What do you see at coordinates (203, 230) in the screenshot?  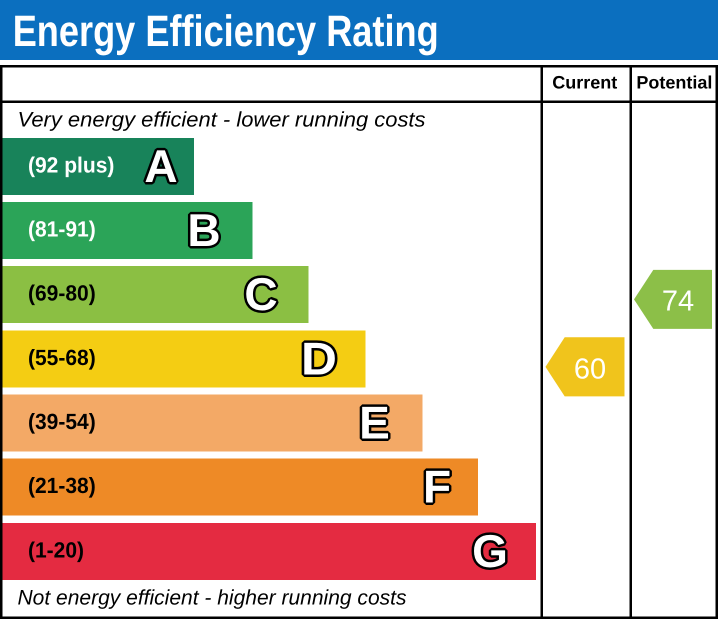 I see `svg-text: B` at bounding box center [203, 230].